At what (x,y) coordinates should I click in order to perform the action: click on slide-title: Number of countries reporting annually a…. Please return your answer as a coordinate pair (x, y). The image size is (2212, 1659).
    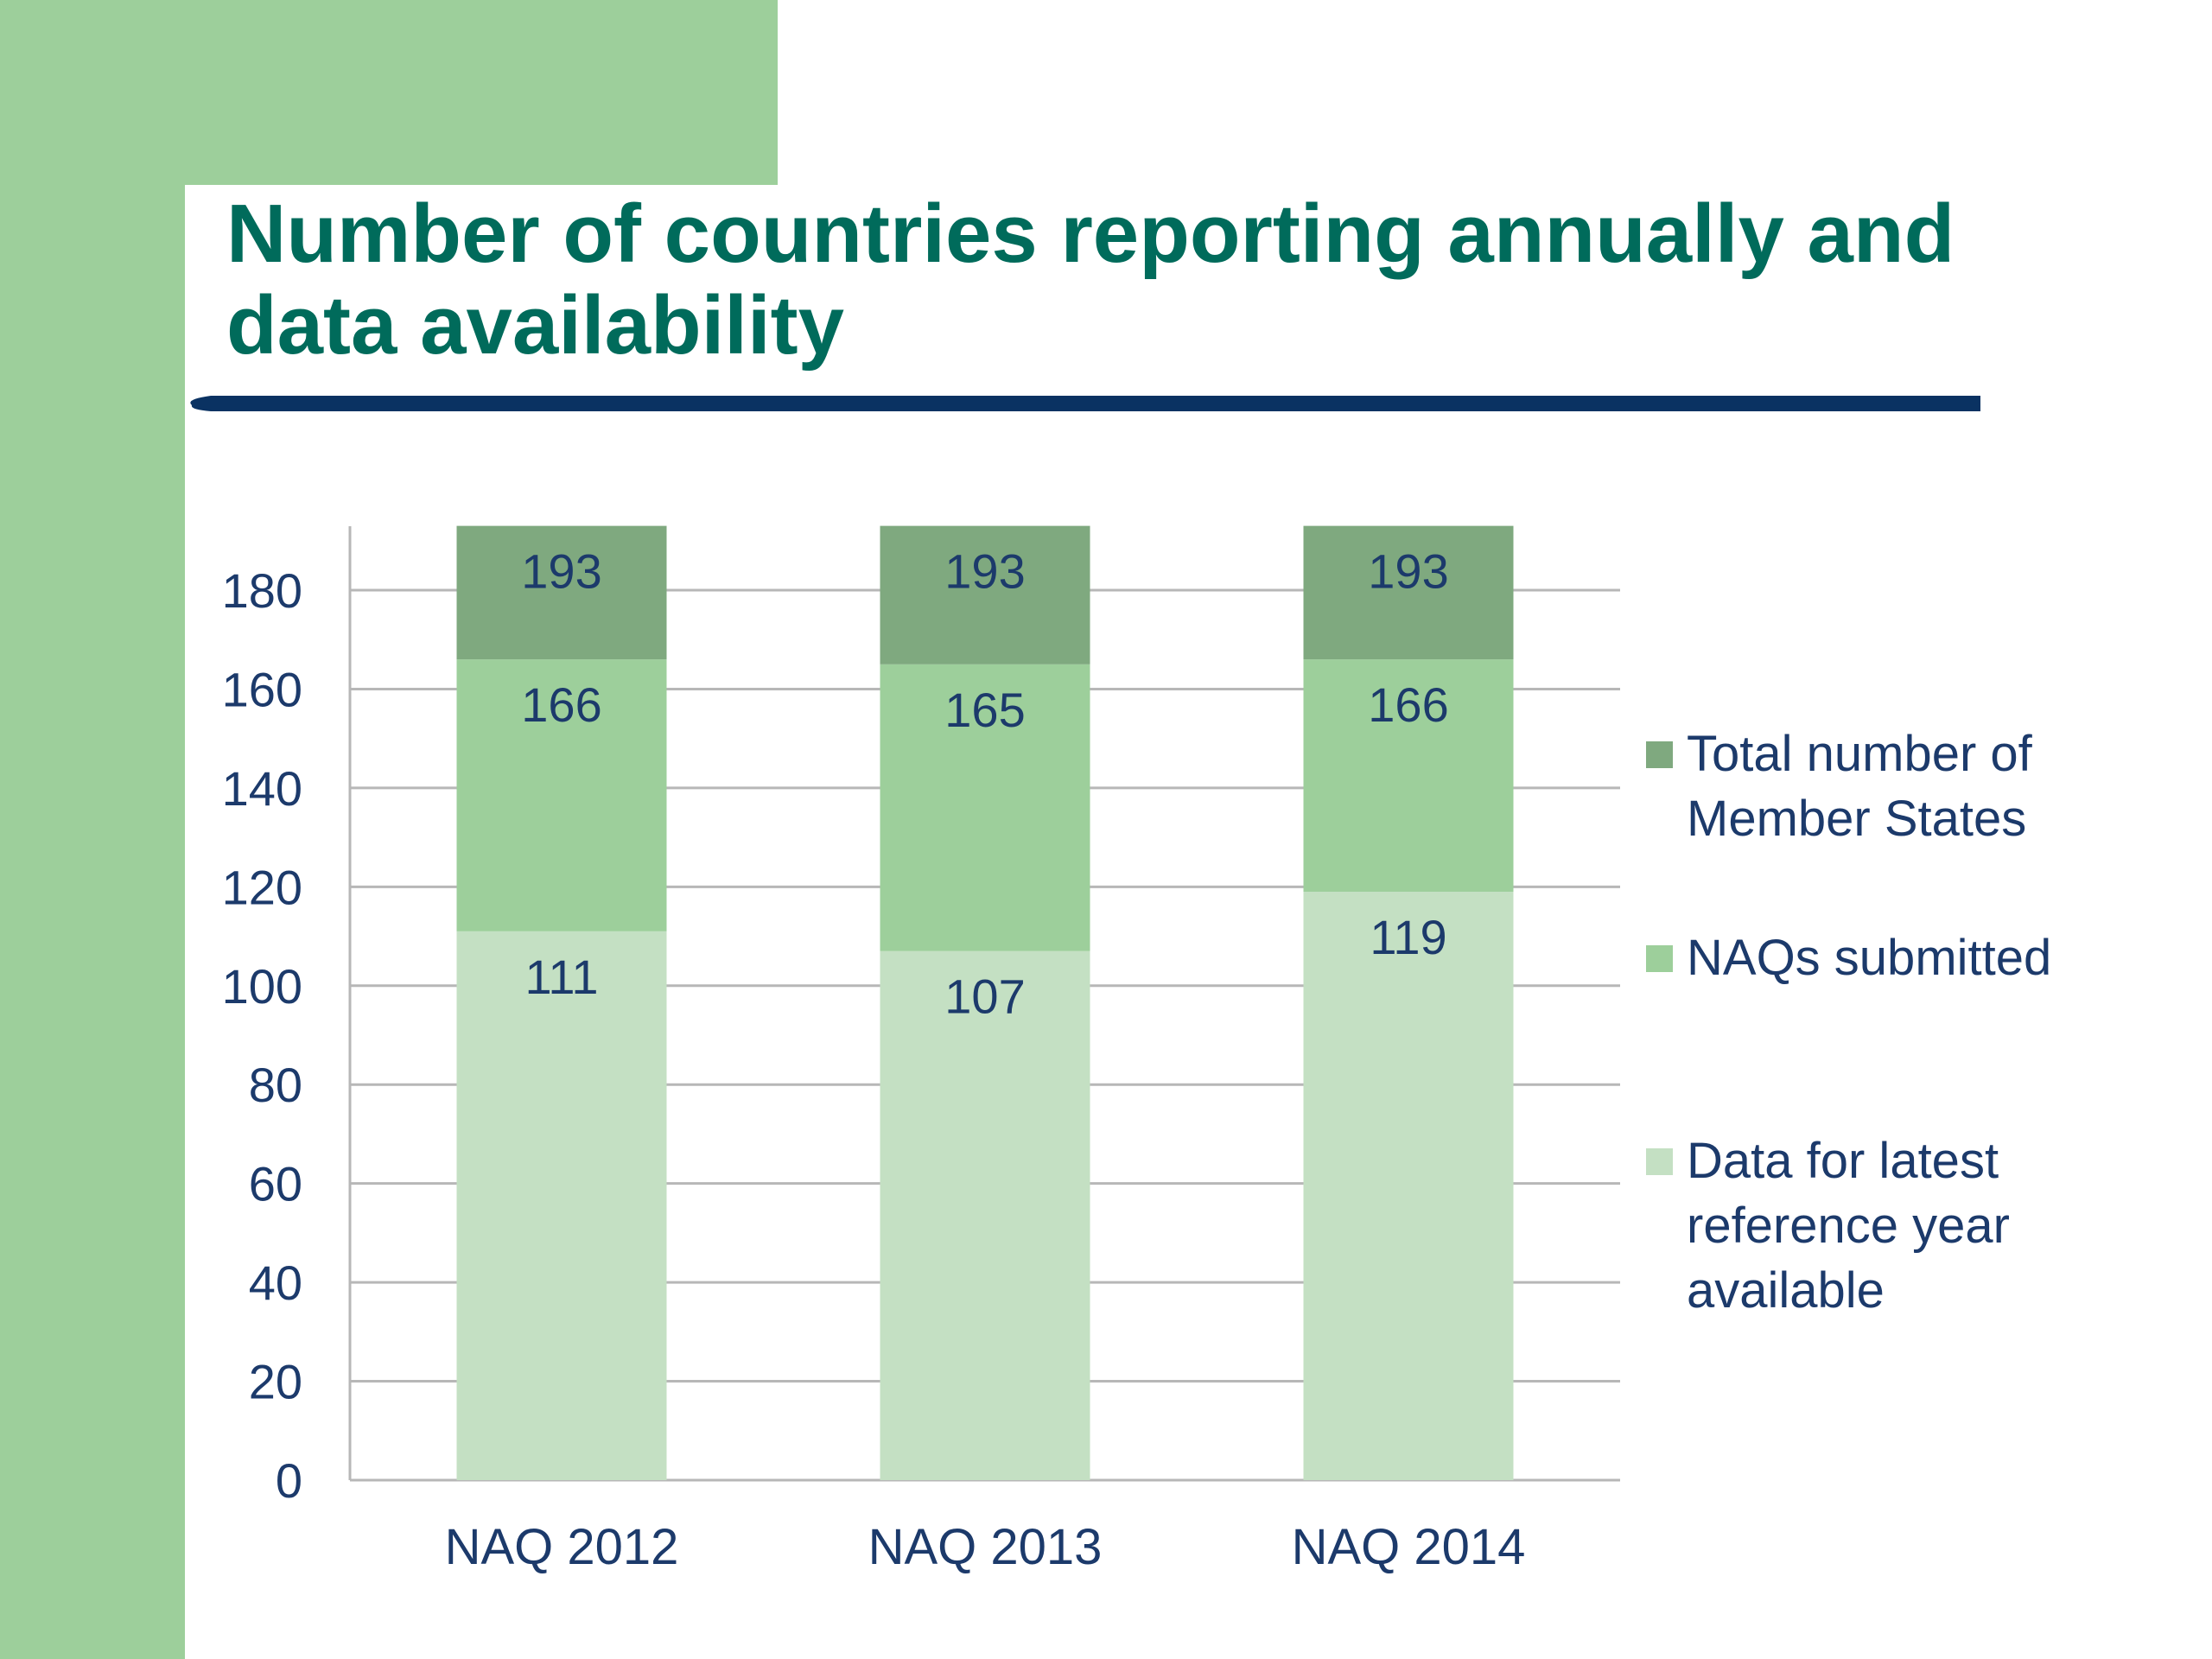
    Looking at the image, I should click on (1090, 280).